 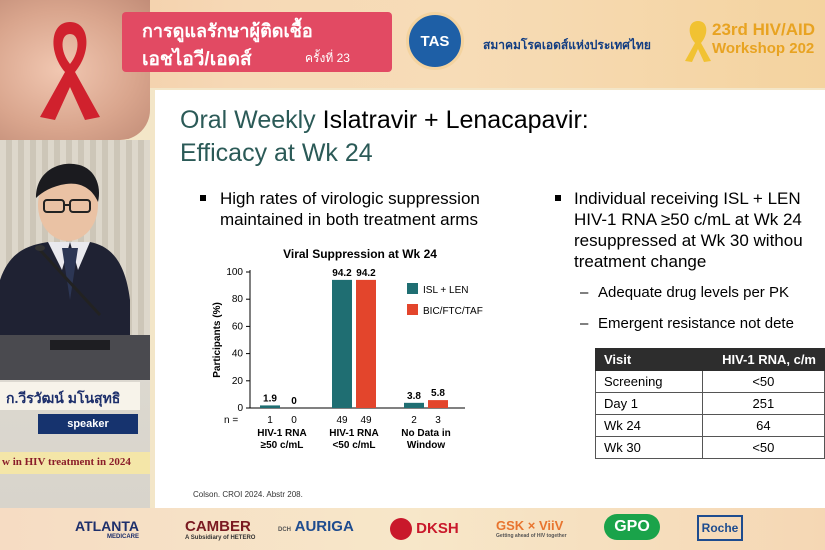 What do you see at coordinates (88, 424) in the screenshot?
I see `speaker-role-badge: speaker` at bounding box center [88, 424].